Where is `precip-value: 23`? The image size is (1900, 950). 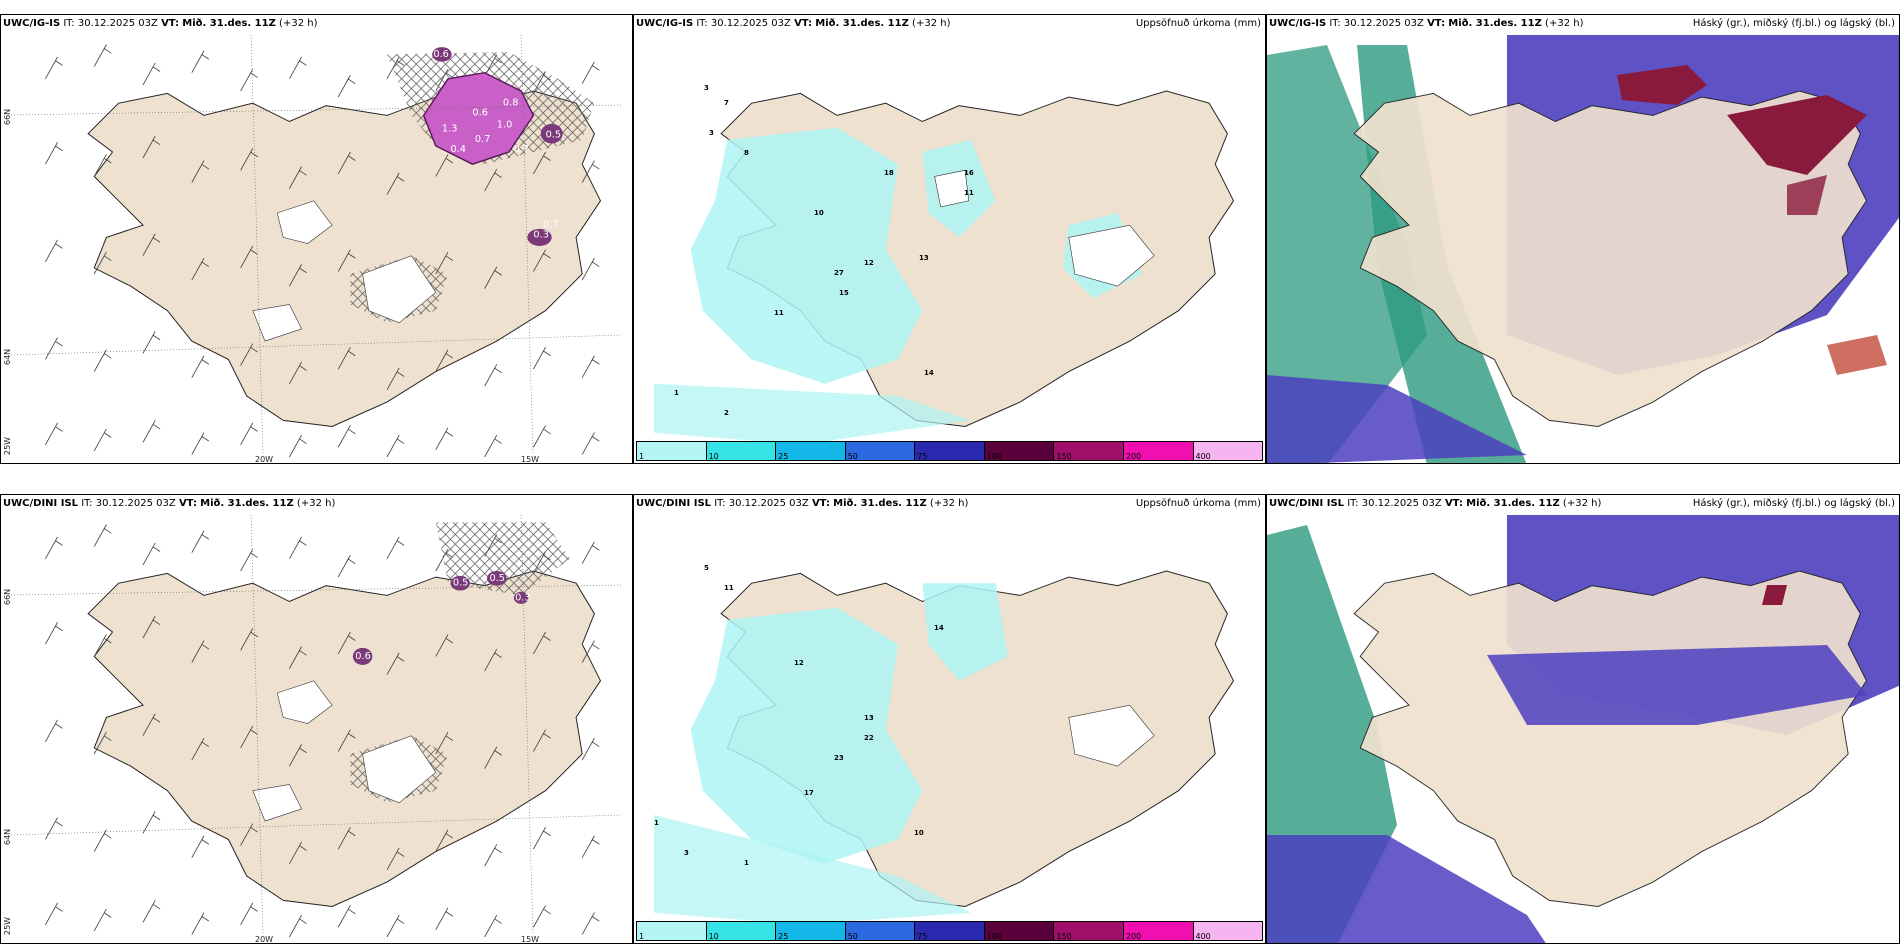 precip-value: 23 is located at coordinates (839, 758).